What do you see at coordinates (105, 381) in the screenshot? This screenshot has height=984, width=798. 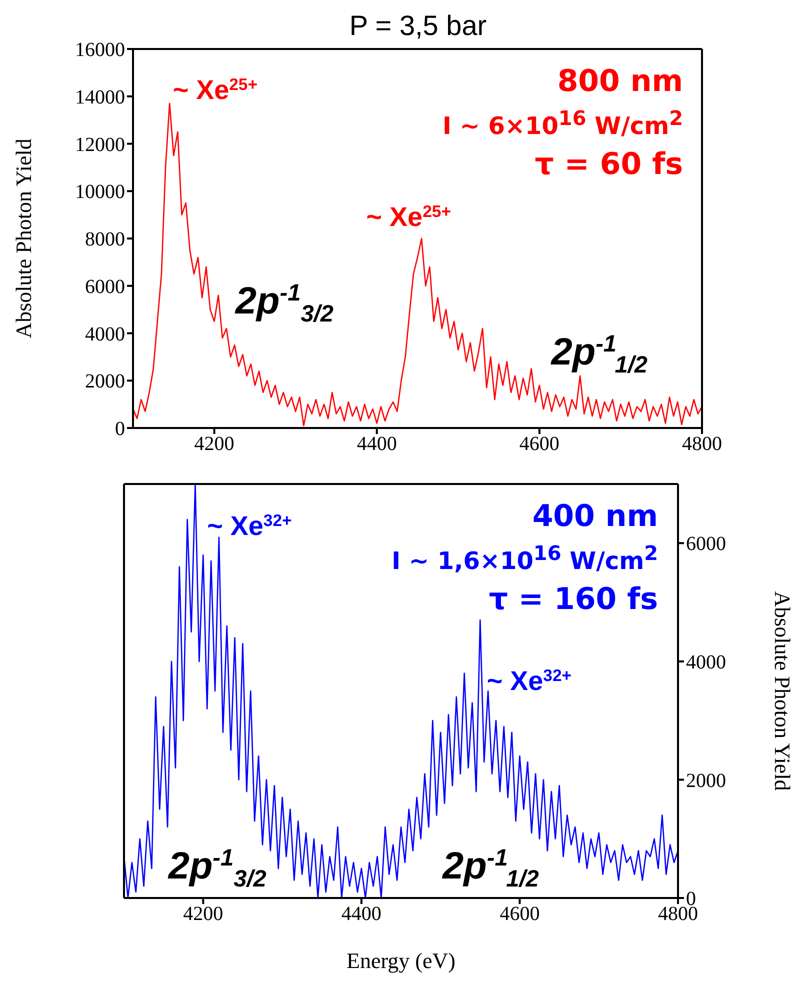 I see `y-tick-label: 2000` at bounding box center [105, 381].